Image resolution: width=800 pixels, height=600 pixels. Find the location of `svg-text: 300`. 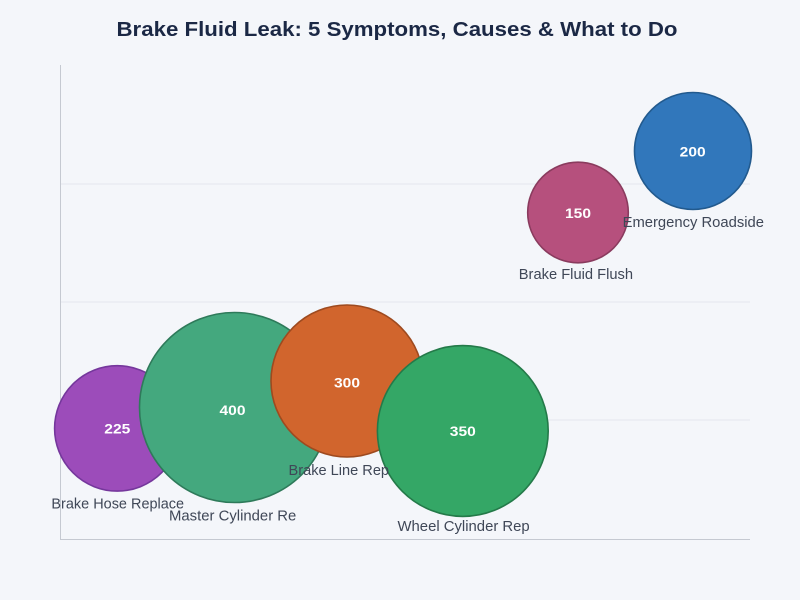

svg-text: 300 is located at coordinates (347, 383).